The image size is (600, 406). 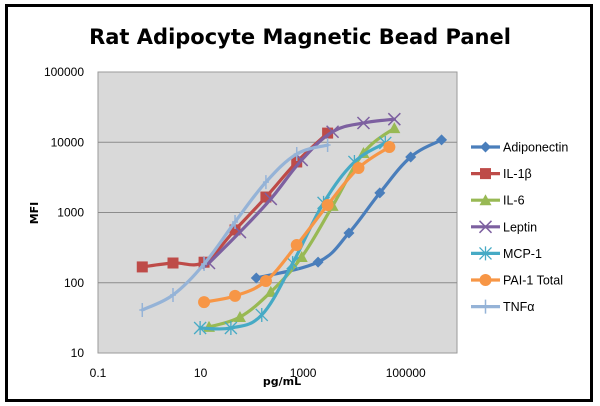 What do you see at coordinates (406, 373) in the screenshot?
I see `x-tick-label: 100000` at bounding box center [406, 373].